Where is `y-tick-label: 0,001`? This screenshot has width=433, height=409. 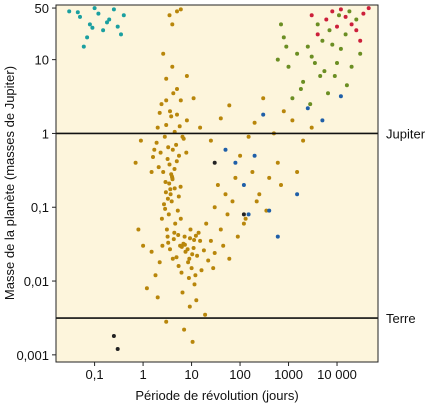 y-tick-label: 0,001 is located at coordinates (32, 355).